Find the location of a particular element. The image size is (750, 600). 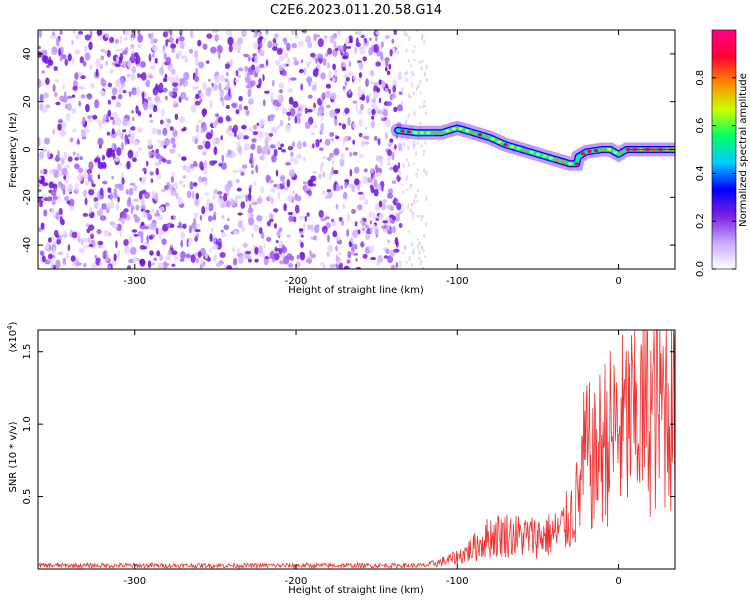

spectrogram-y-axis-label: Frequency (Hz) is located at coordinates (13, 150).